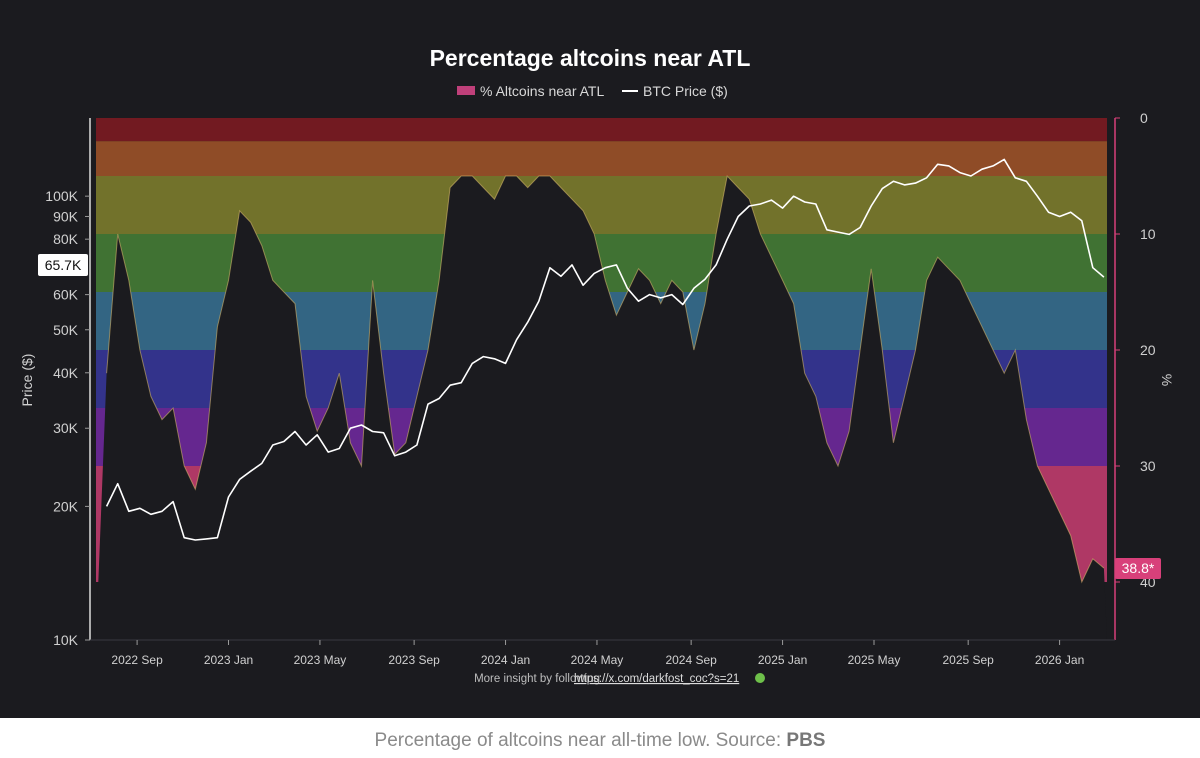 The width and height of the screenshot is (1200, 758). Describe the element at coordinates (1144, 118) in the screenshot. I see `right-tick-label: 0` at that location.